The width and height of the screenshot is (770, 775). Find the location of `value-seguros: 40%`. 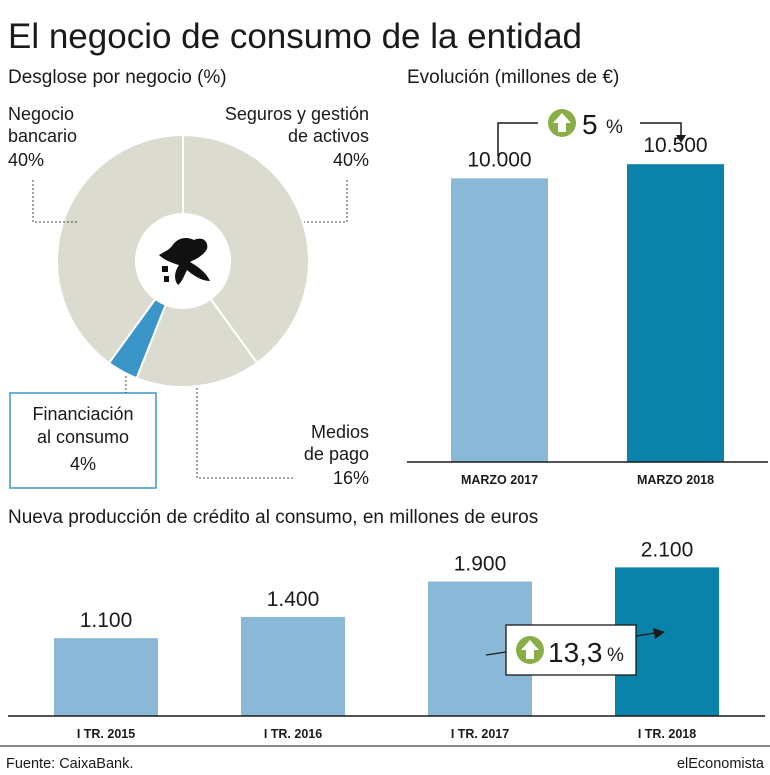

value-seguros: 40% is located at coordinates (351, 160).